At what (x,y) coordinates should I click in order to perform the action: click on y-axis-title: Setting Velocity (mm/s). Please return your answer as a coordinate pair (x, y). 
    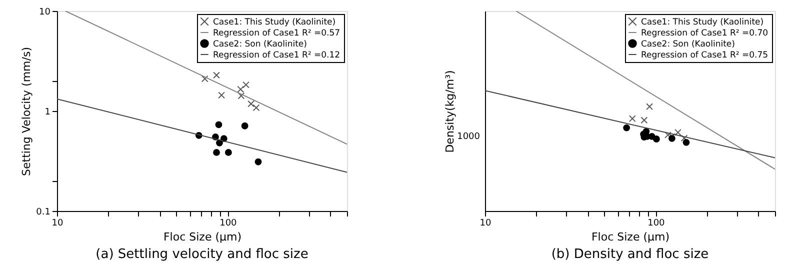
    Looking at the image, I should click on (27, 111).